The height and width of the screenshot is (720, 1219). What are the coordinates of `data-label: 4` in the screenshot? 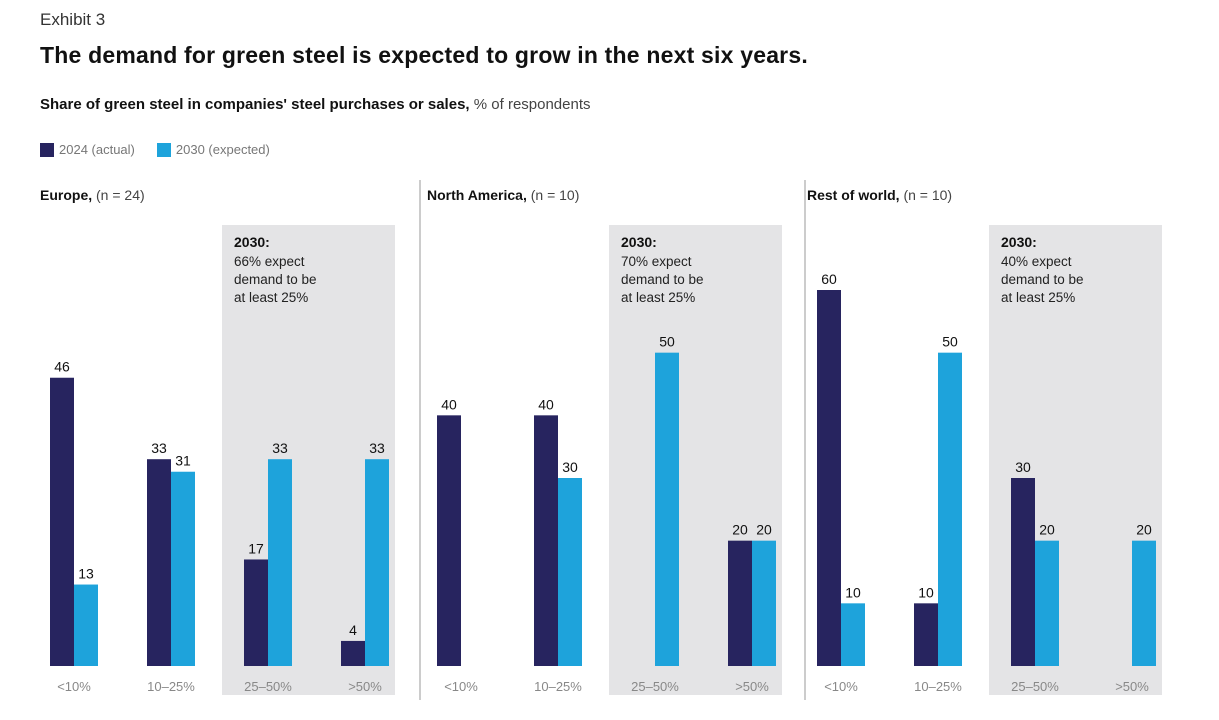 It's located at (353, 630).